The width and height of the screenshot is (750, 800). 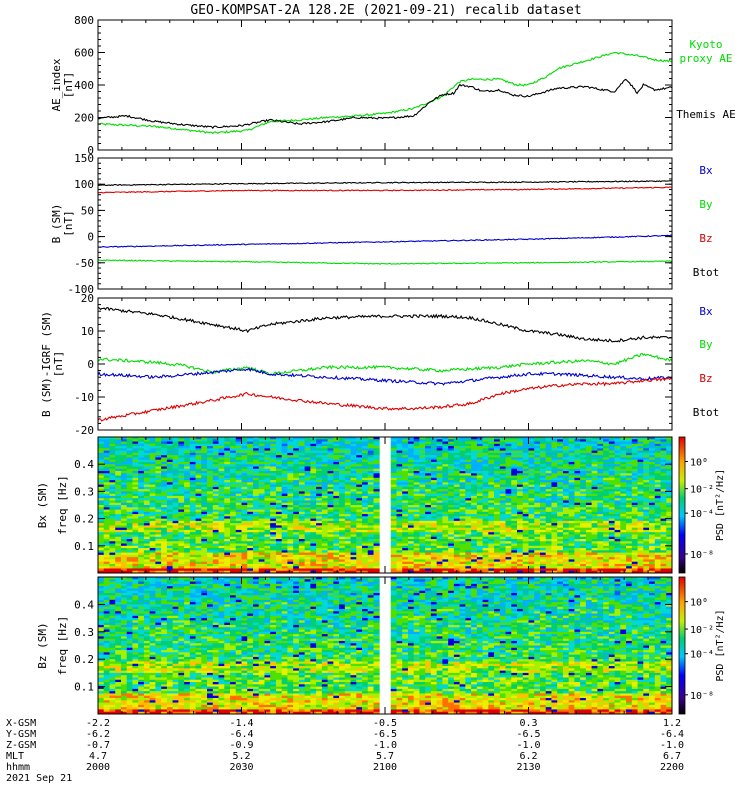 I want to click on time-axis-value: 2100, so click(x=385, y=767).